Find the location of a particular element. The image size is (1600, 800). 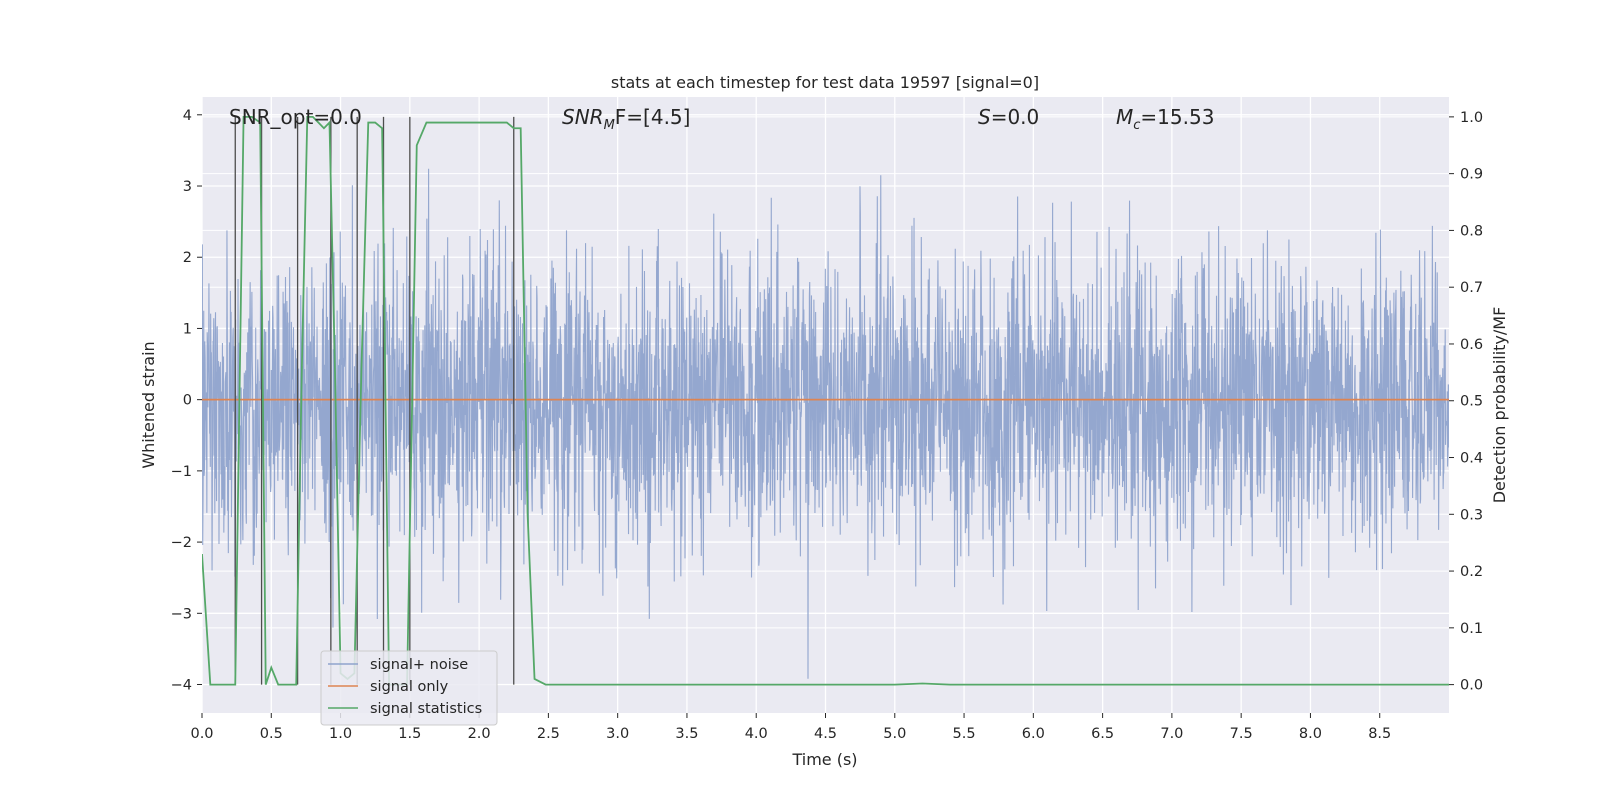

x-tick-label: 0.0 is located at coordinates (201, 734).